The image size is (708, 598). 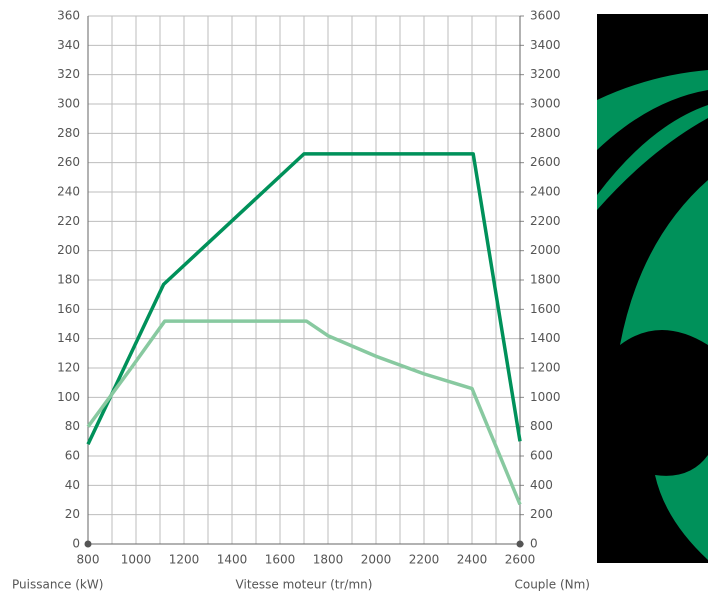 I want to click on y2-tick-label: 3000, so click(x=545, y=104).